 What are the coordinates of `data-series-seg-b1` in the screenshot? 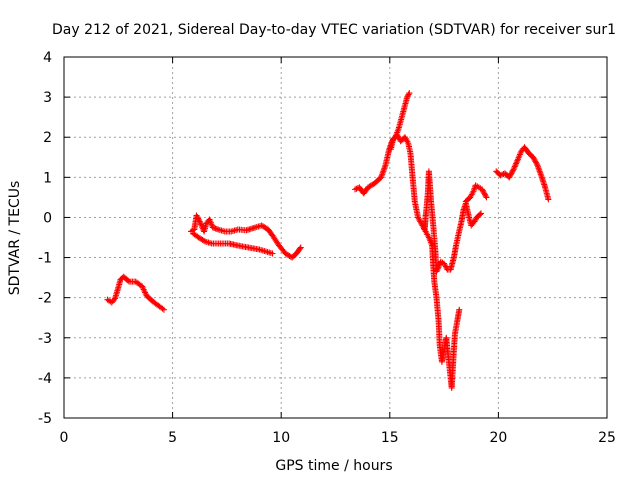 It's located at (246, 236).